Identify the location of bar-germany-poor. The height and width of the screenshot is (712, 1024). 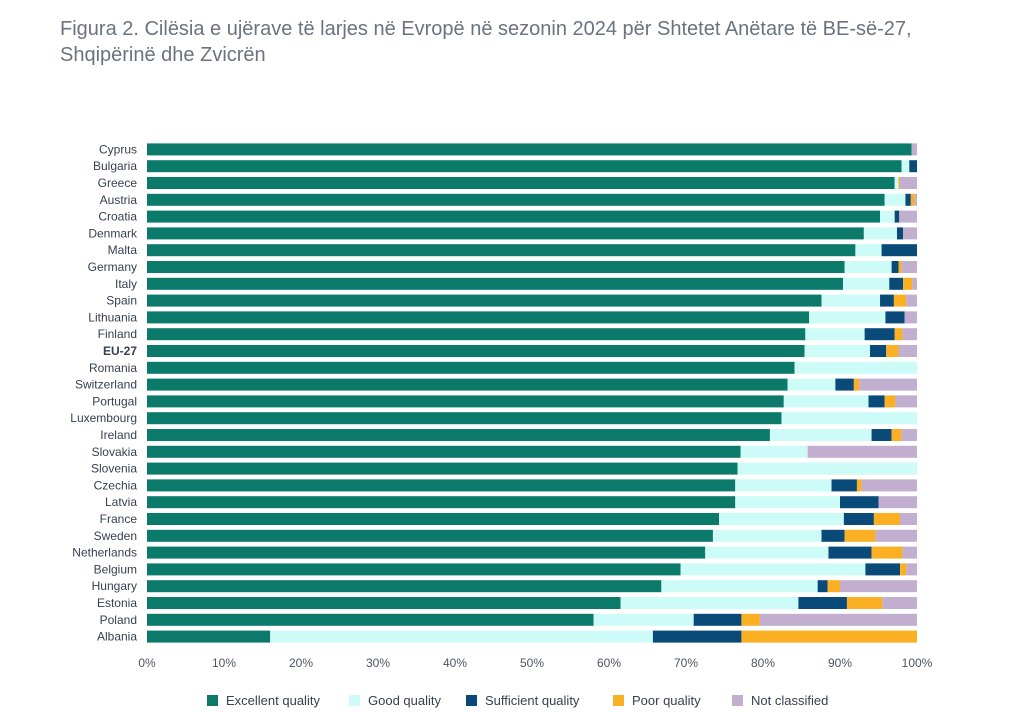
(900, 267).